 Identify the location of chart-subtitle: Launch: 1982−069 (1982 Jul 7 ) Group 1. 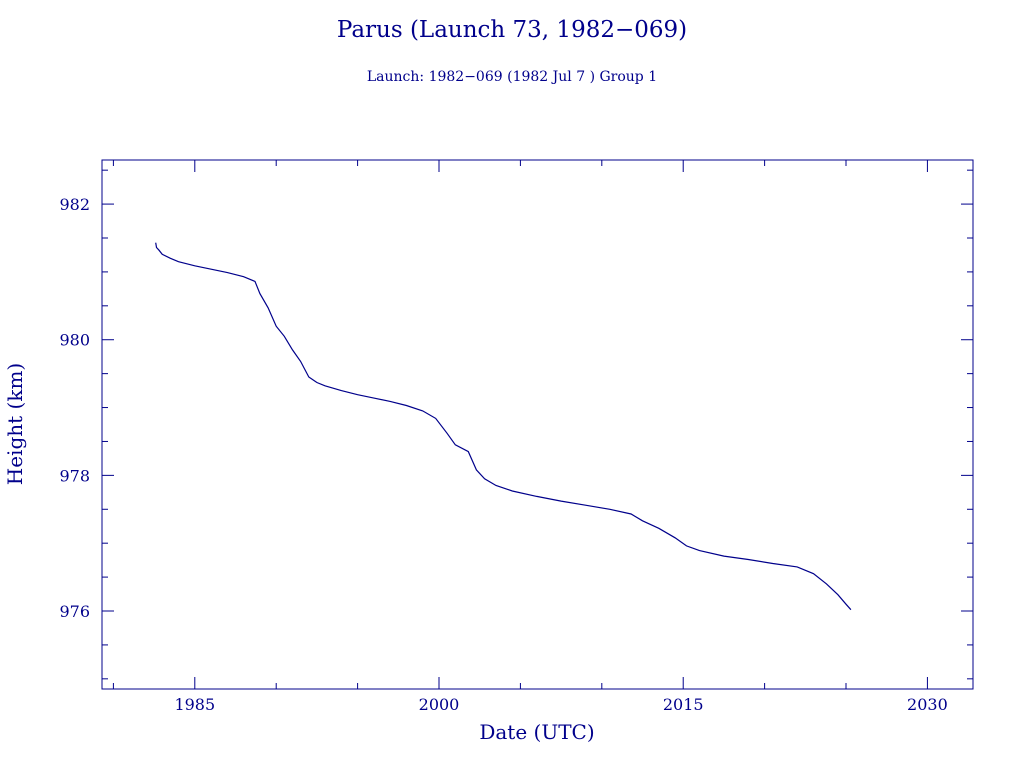
(512, 77).